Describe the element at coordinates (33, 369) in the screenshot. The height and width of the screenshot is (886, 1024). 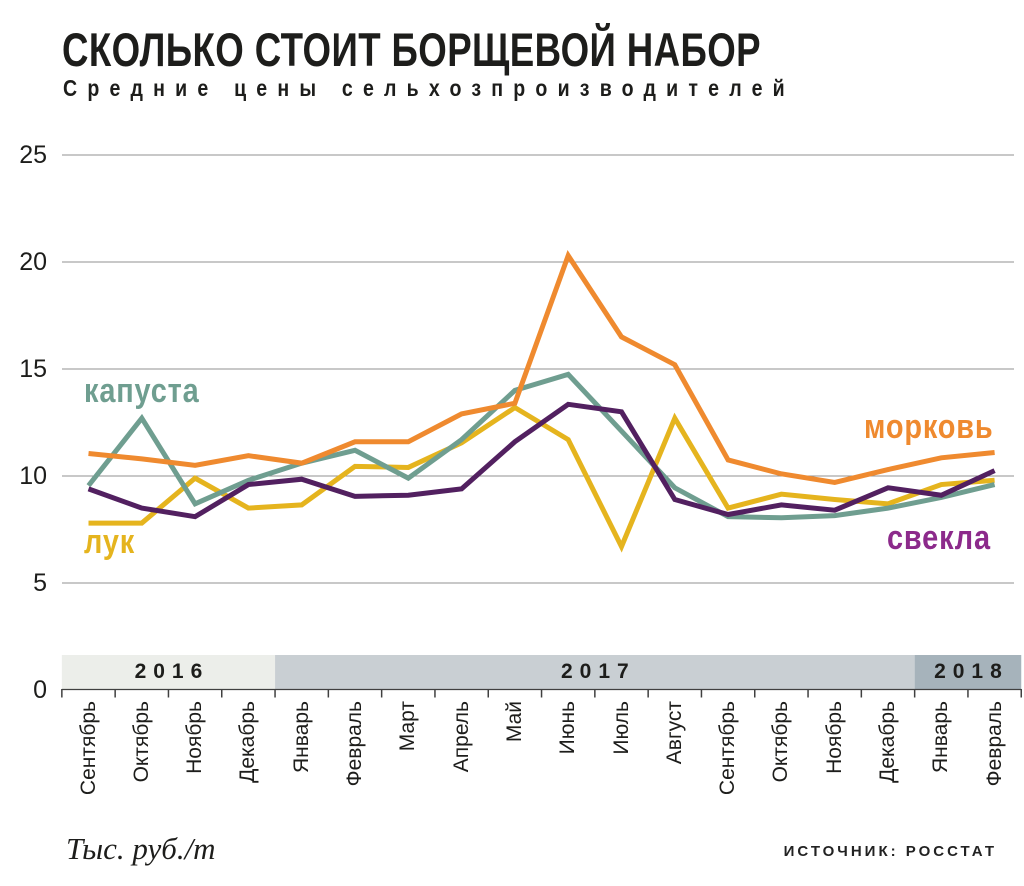
I see `y-tick-label-15: 15` at that location.